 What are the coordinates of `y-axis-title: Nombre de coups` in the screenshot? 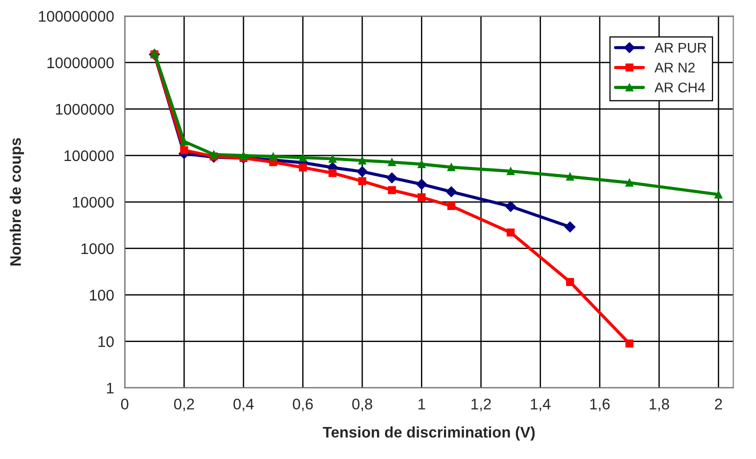 It's located at (17, 202).